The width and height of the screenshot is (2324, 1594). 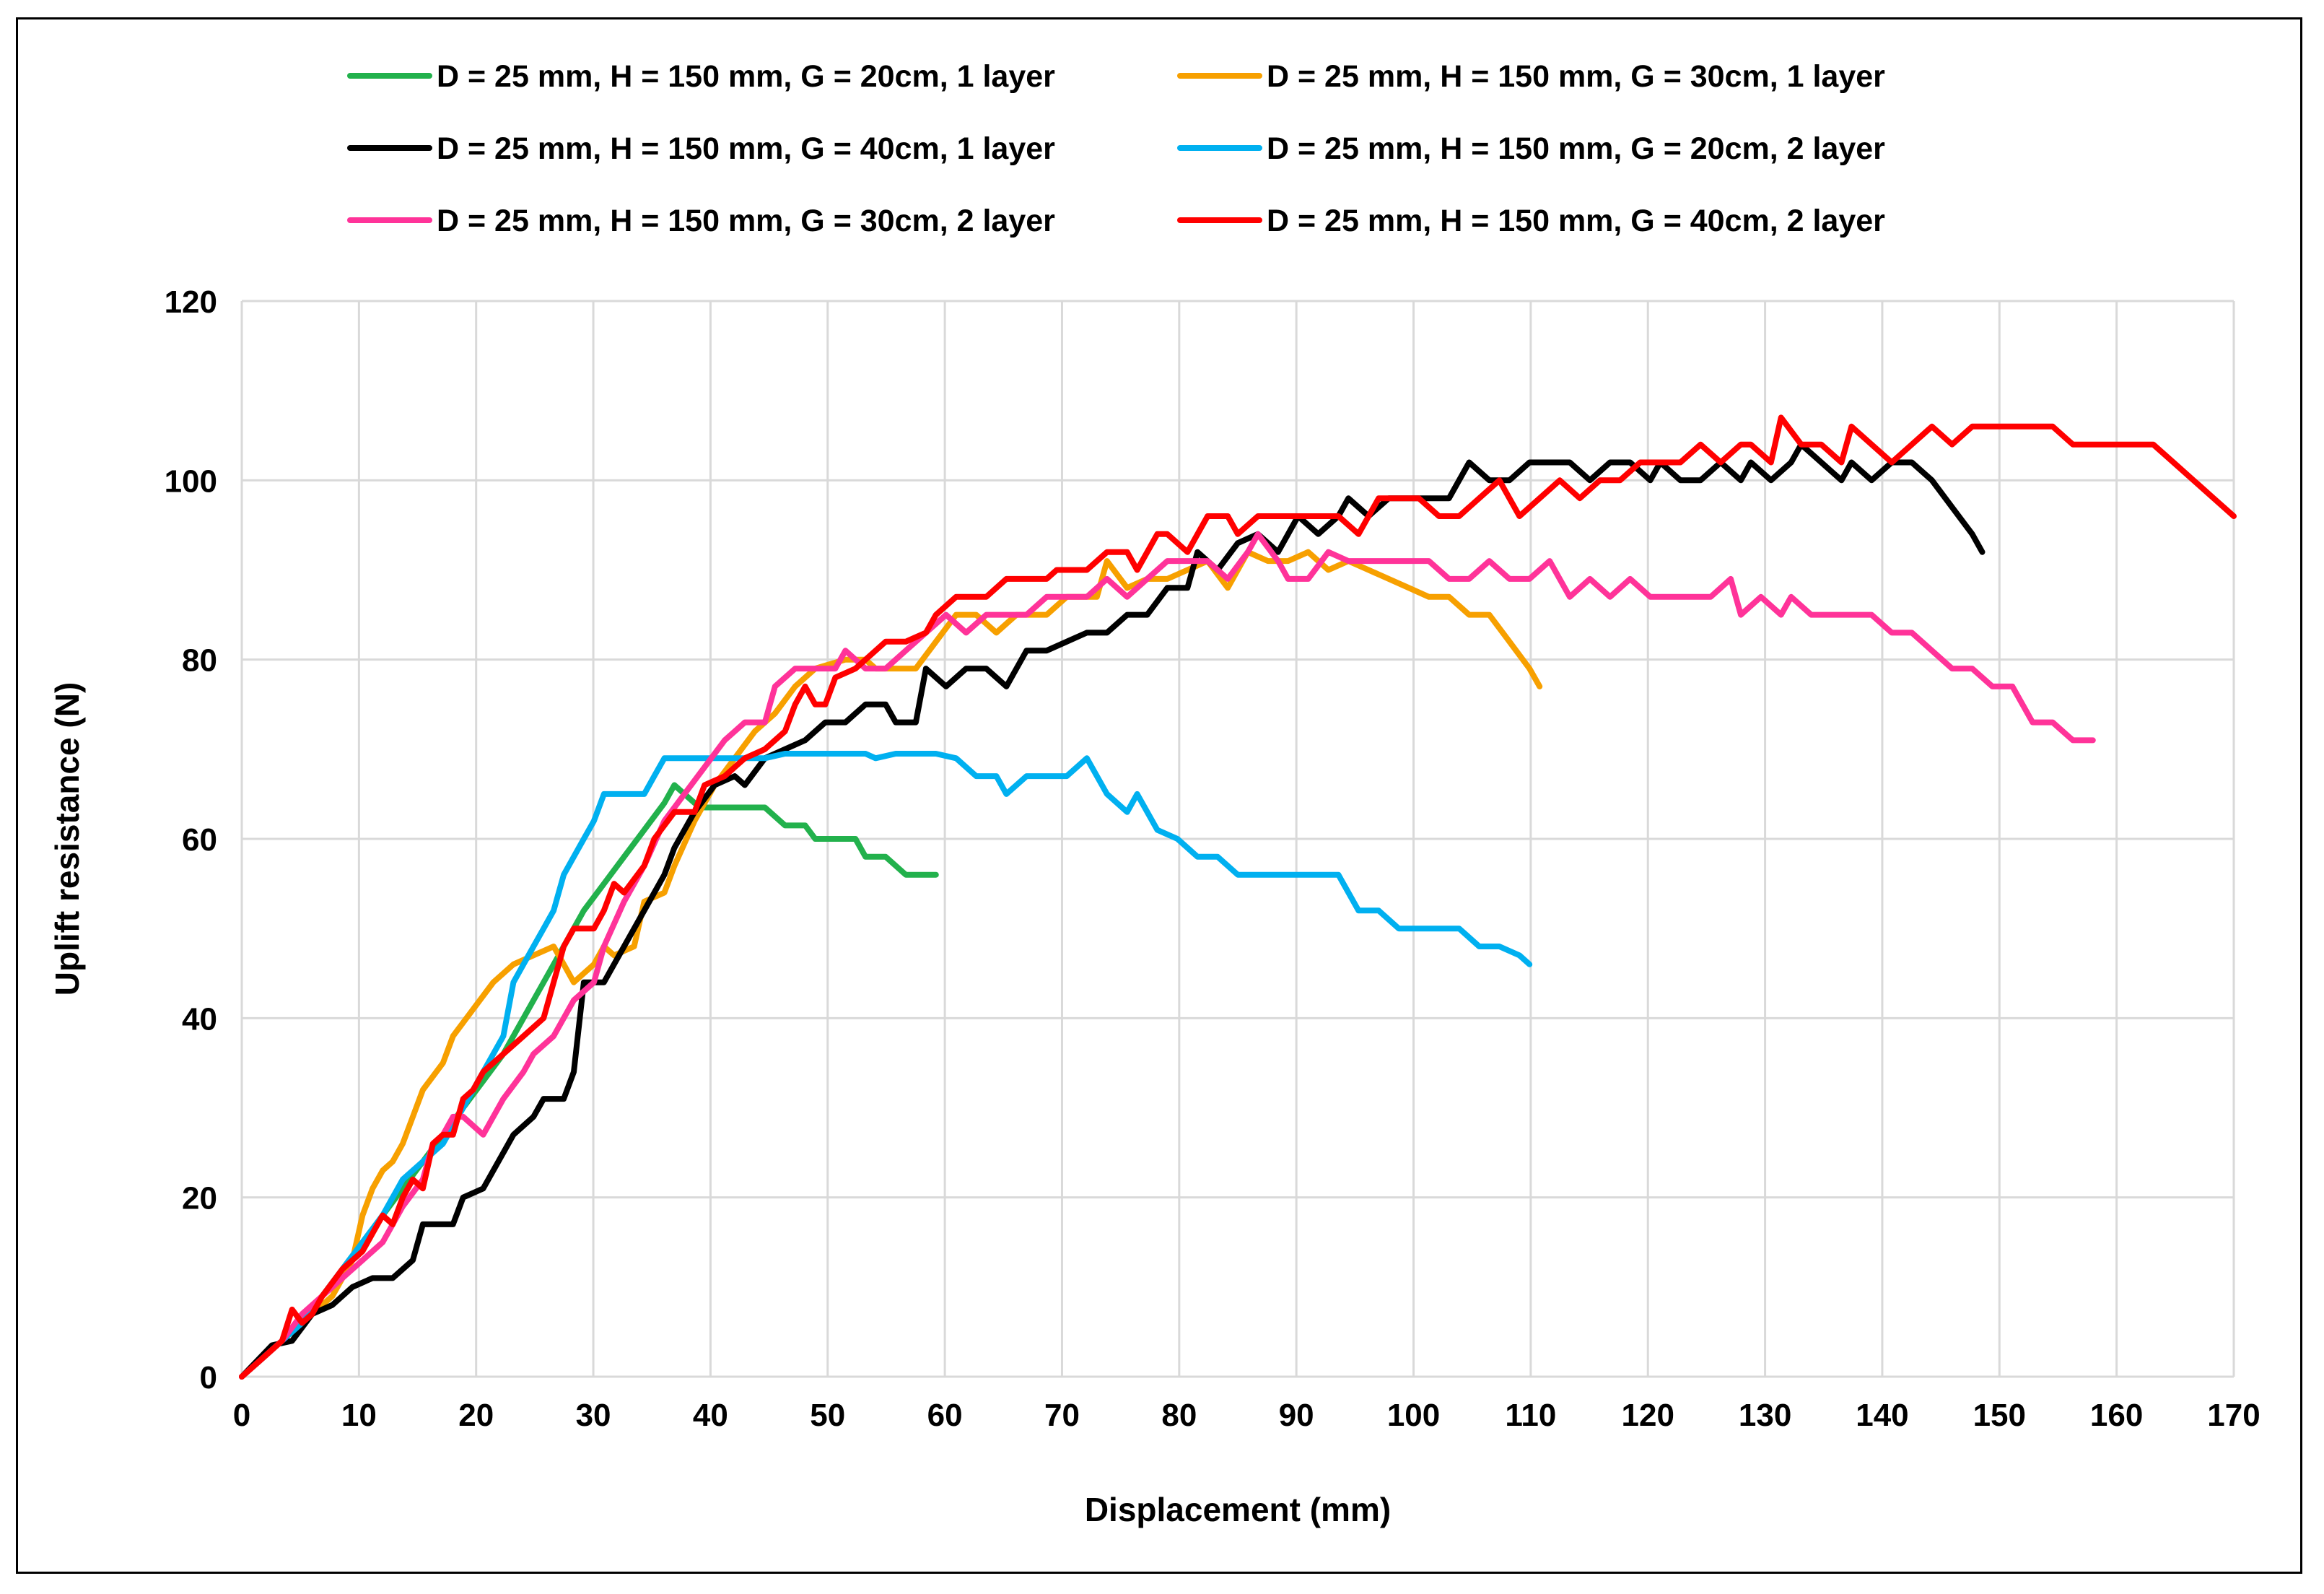 I want to click on x-tick-label: 120, so click(x=1648, y=1416).